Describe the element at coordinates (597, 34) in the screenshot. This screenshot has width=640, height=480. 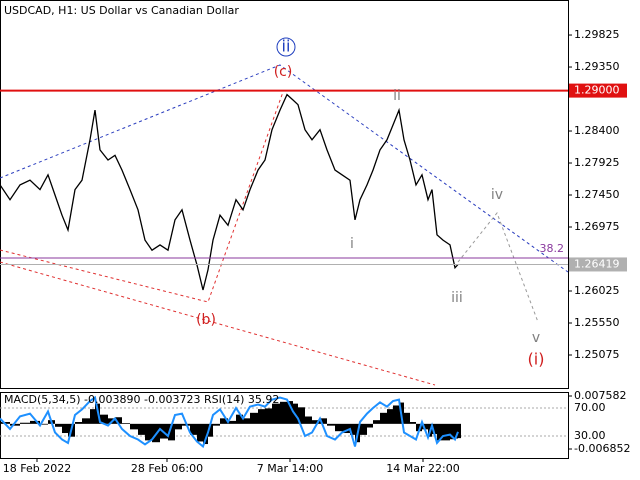
I see `y-tick-label: 1.29825` at that location.